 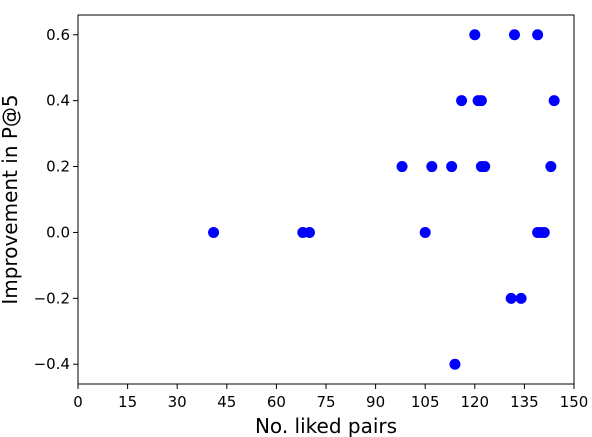 I want to click on x-tick-label: 15, so click(x=127, y=402).